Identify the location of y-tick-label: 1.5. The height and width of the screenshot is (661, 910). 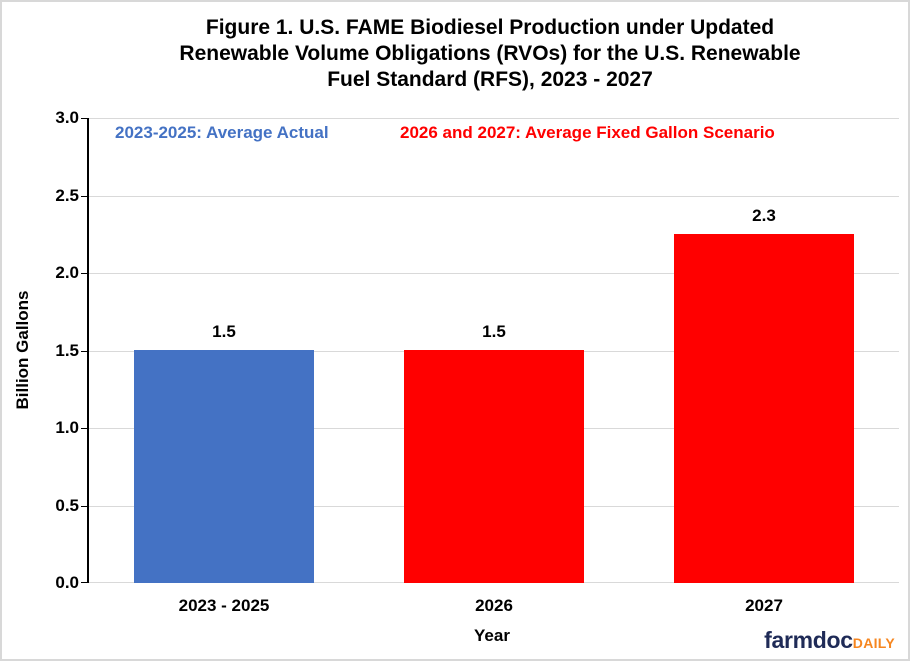
(67, 350).